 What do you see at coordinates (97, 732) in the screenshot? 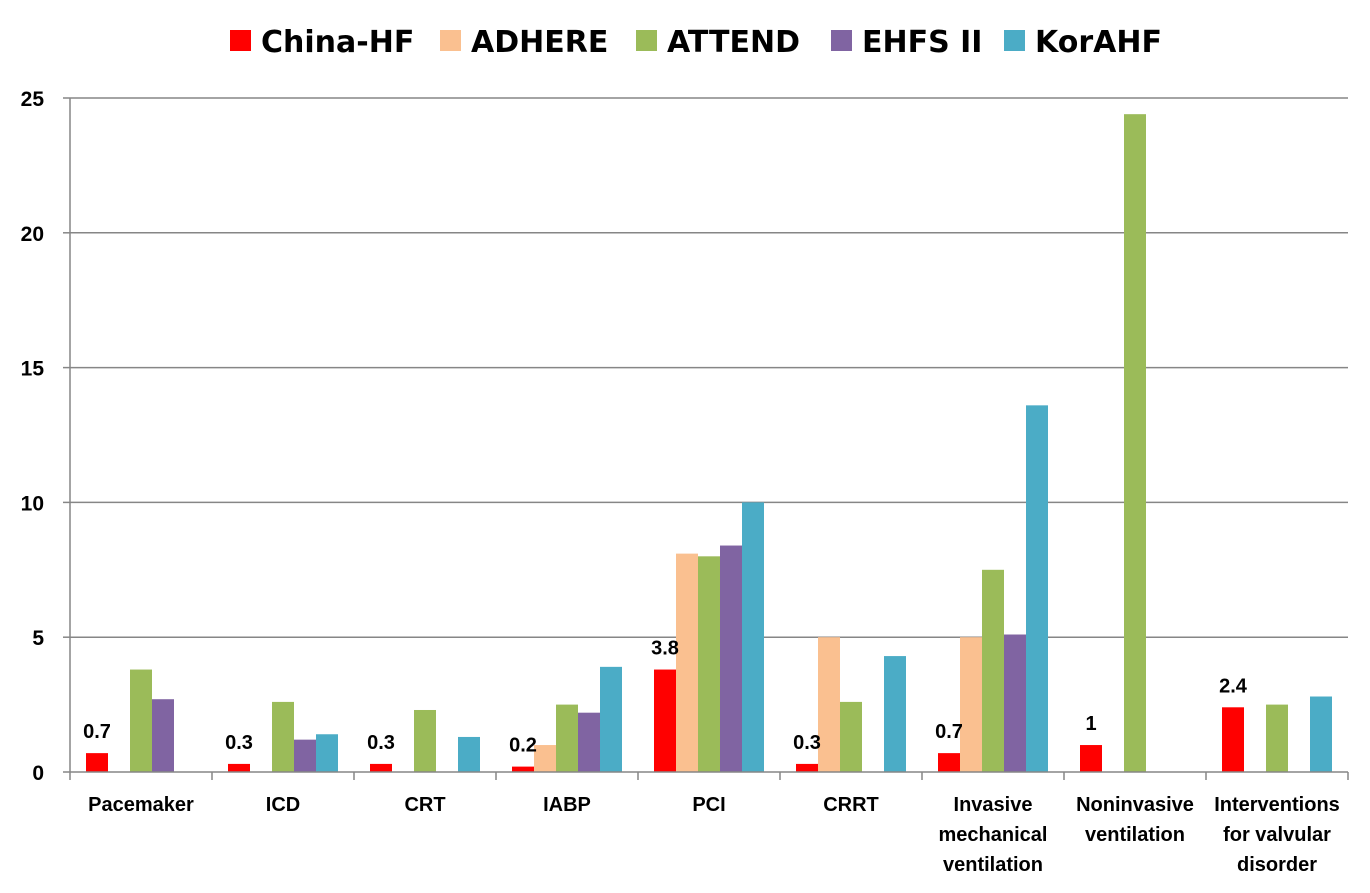
I see `data-label-pacemaker: 0.7` at bounding box center [97, 732].